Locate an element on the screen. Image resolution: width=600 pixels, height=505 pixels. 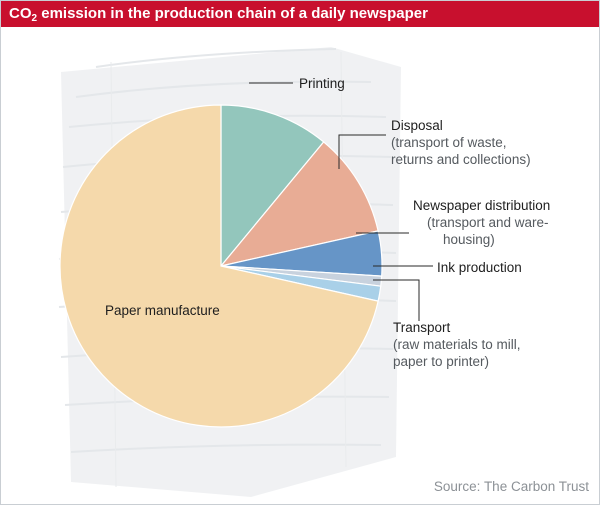
slice-label-name: Paper manufacture is located at coordinates (162, 310).